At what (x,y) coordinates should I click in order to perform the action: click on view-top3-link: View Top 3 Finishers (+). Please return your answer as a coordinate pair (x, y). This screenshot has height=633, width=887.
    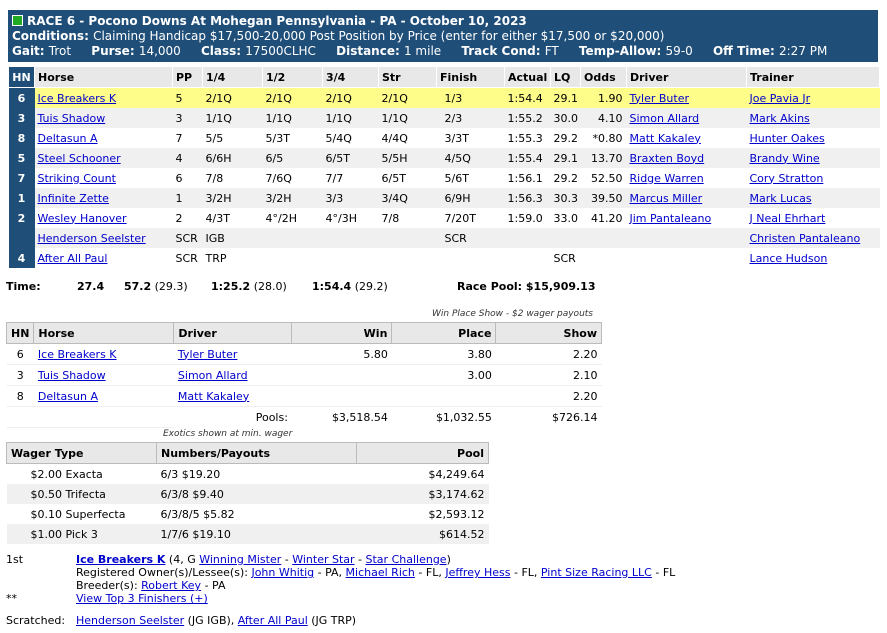
    Looking at the image, I should click on (142, 598).